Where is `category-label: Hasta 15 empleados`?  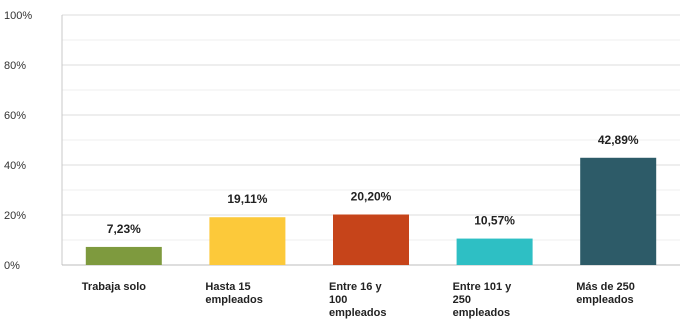 category-label: Hasta 15 empleados is located at coordinates (233, 293).